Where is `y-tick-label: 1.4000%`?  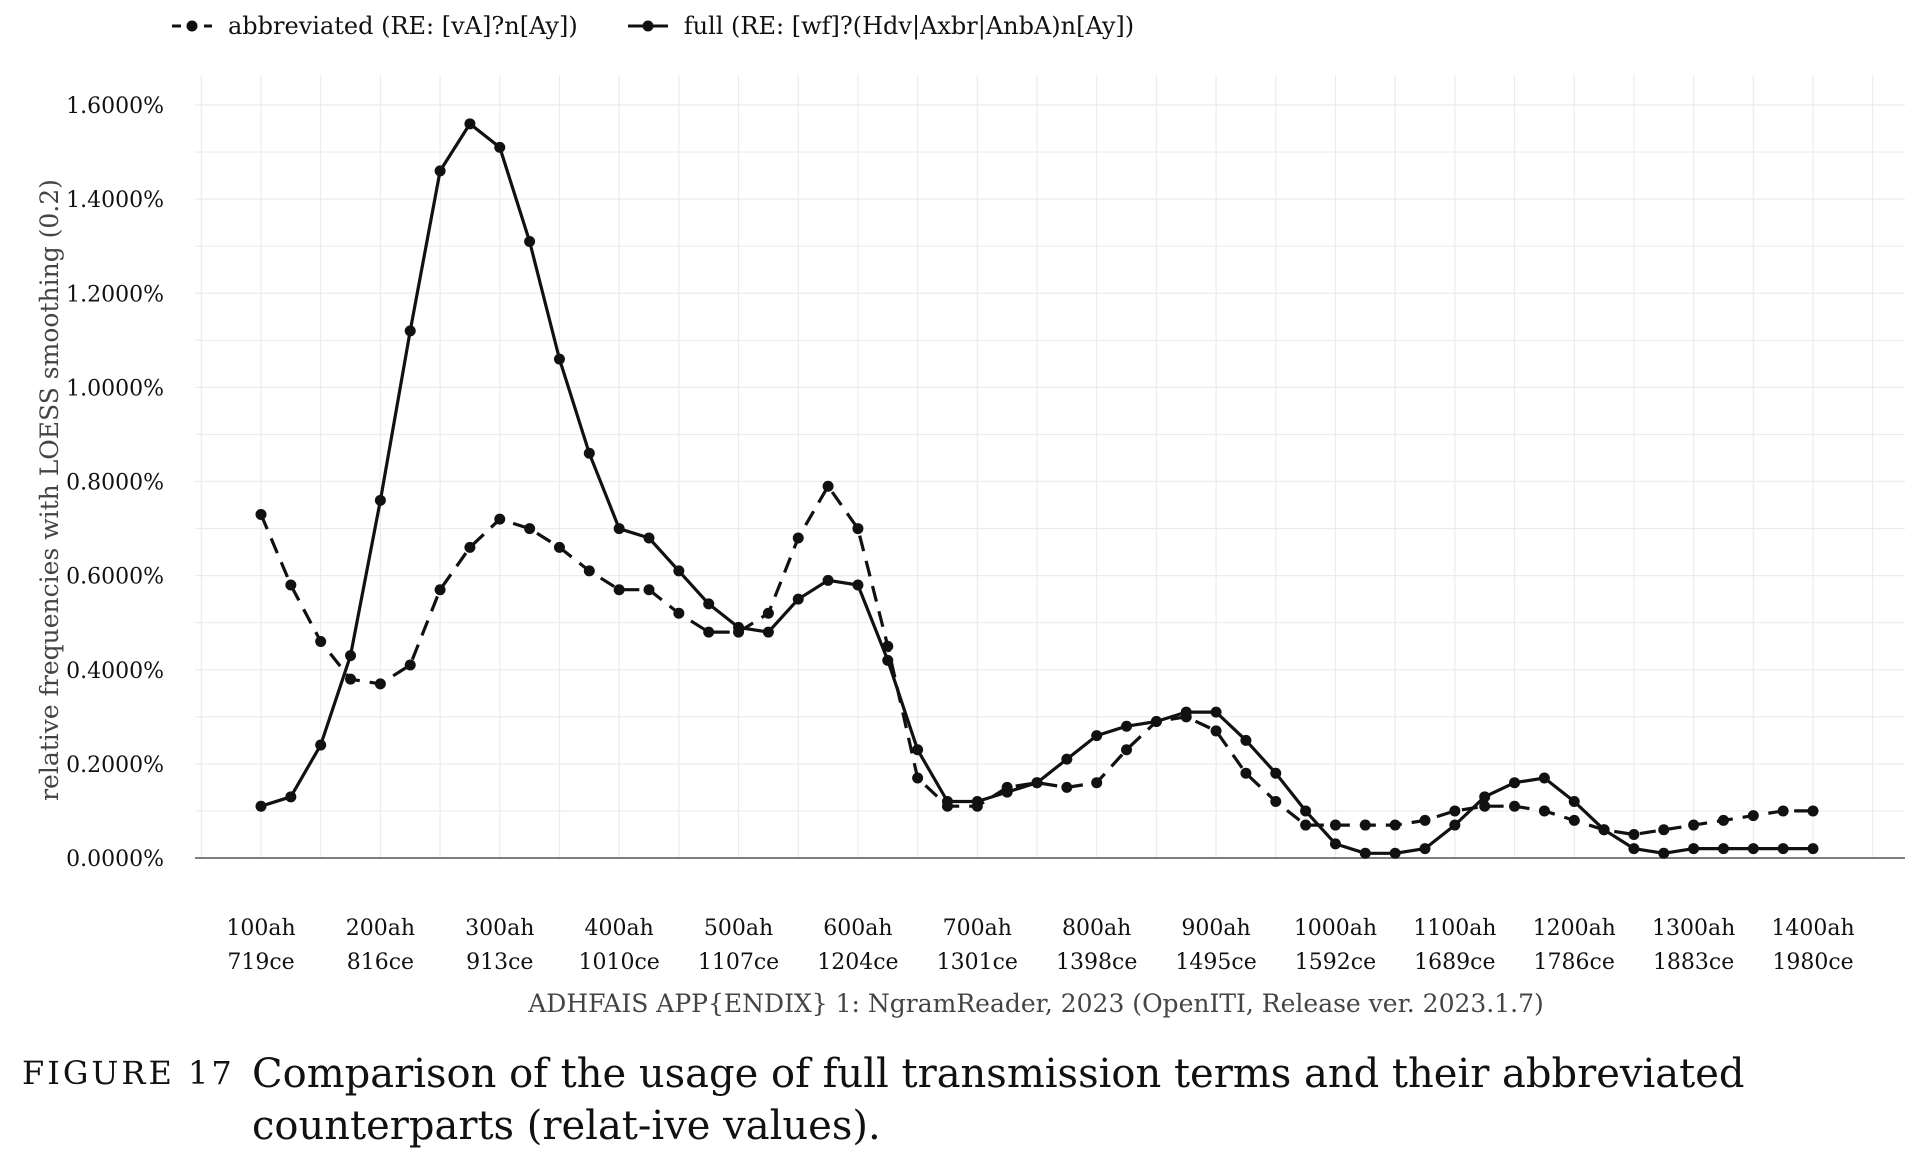
y-tick-label: 1.4000% is located at coordinates (115, 200).